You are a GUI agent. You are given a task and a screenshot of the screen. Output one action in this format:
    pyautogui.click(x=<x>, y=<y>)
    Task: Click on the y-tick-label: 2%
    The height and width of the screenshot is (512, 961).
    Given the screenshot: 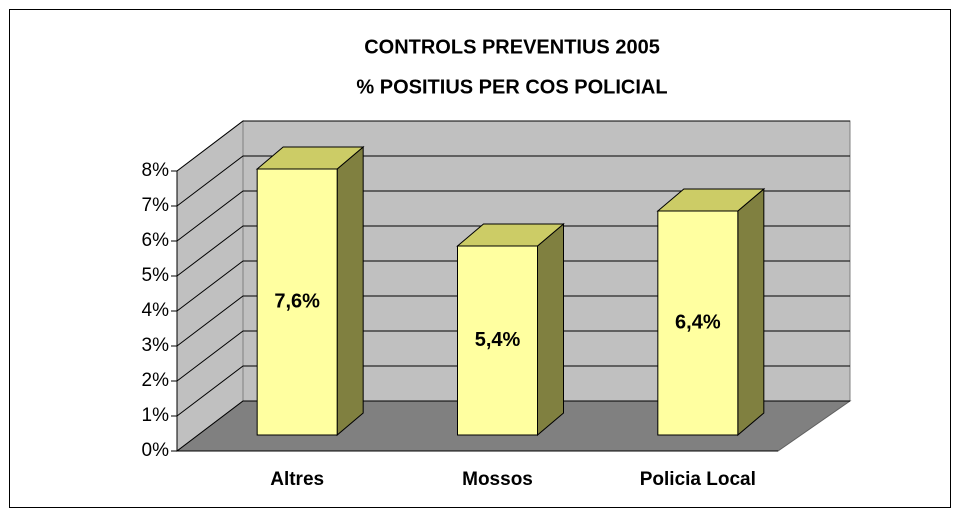 What is the action you would take?
    pyautogui.click(x=156, y=380)
    